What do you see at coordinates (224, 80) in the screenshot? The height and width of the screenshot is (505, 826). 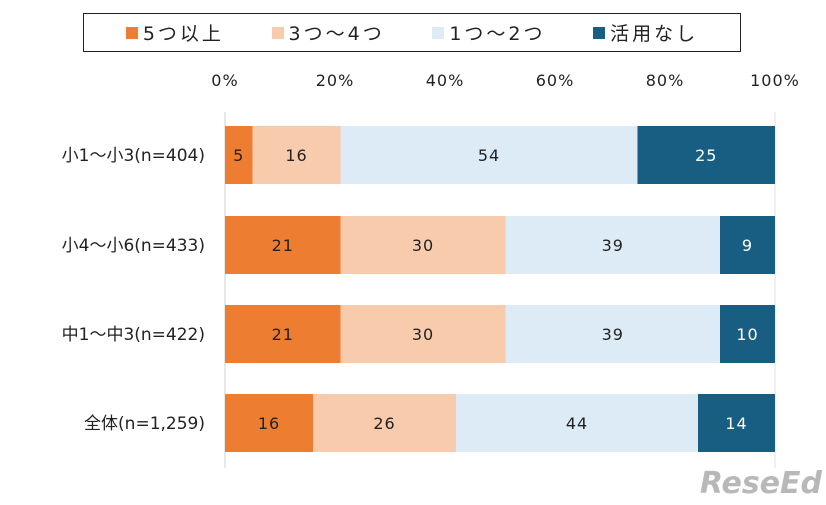 I see `x-tick-label: 0%` at bounding box center [224, 80].